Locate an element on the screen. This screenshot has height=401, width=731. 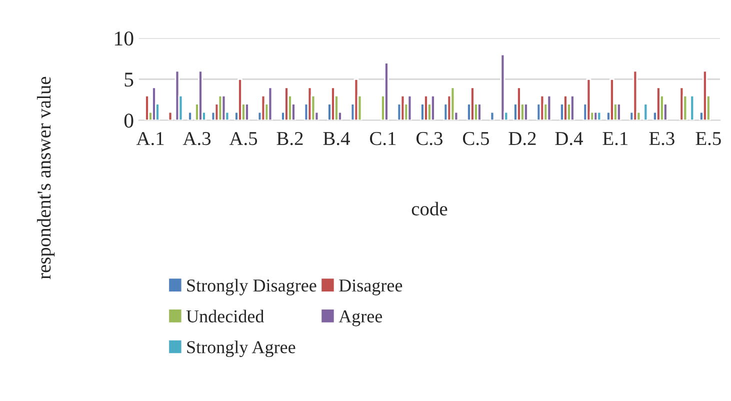
legend-label: Agree is located at coordinates (360, 318).